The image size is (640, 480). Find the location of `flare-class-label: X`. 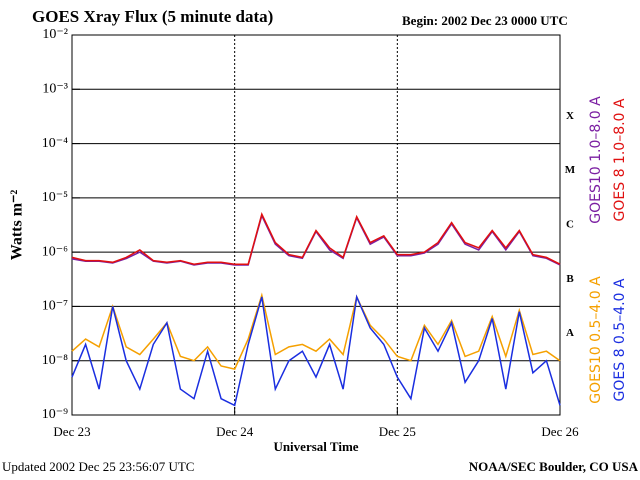

flare-class-label: X is located at coordinates (570, 116).